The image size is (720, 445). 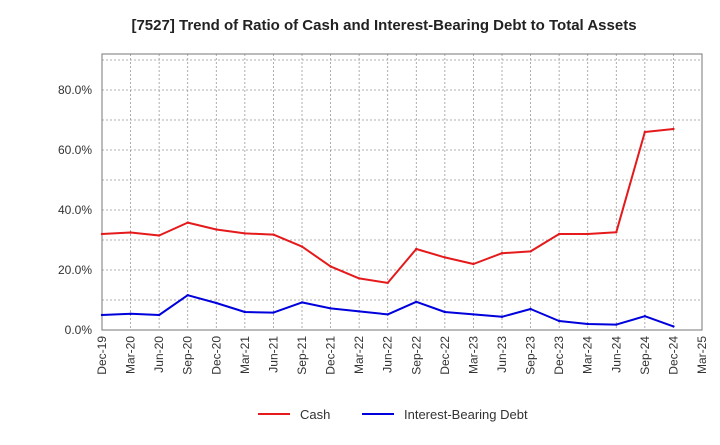 What do you see at coordinates (245, 355) in the screenshot?
I see `x-tick-label: Mar-21` at bounding box center [245, 355].